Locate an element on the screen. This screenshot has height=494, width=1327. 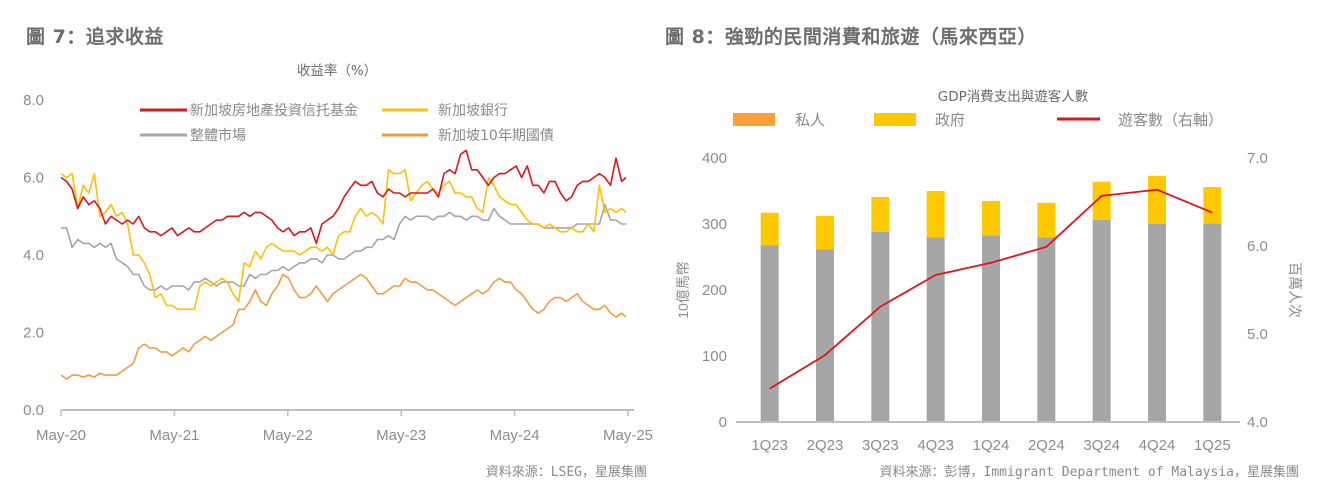
visitors-line is located at coordinates (991, 289).